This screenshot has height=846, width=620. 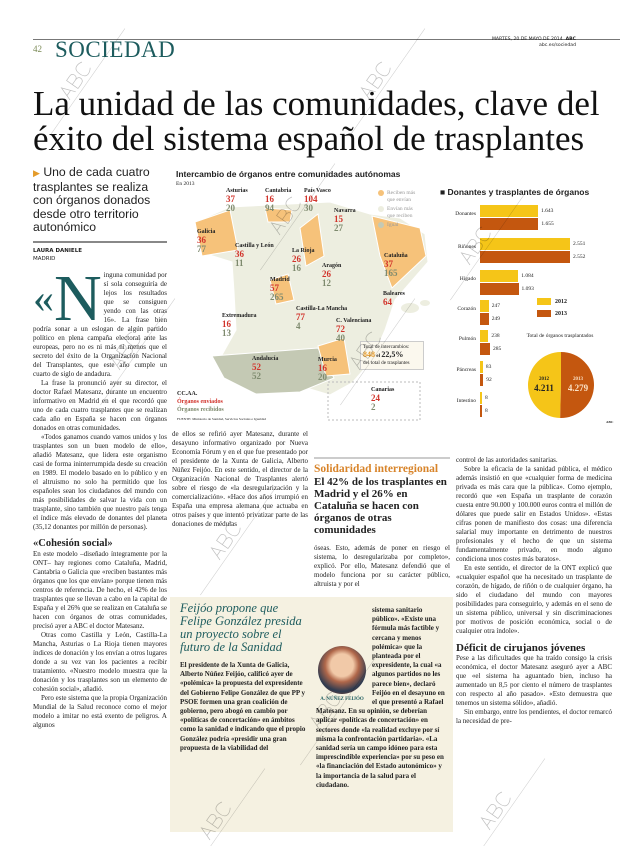 I want to click on organs-received: 40, so click(x=340, y=338).